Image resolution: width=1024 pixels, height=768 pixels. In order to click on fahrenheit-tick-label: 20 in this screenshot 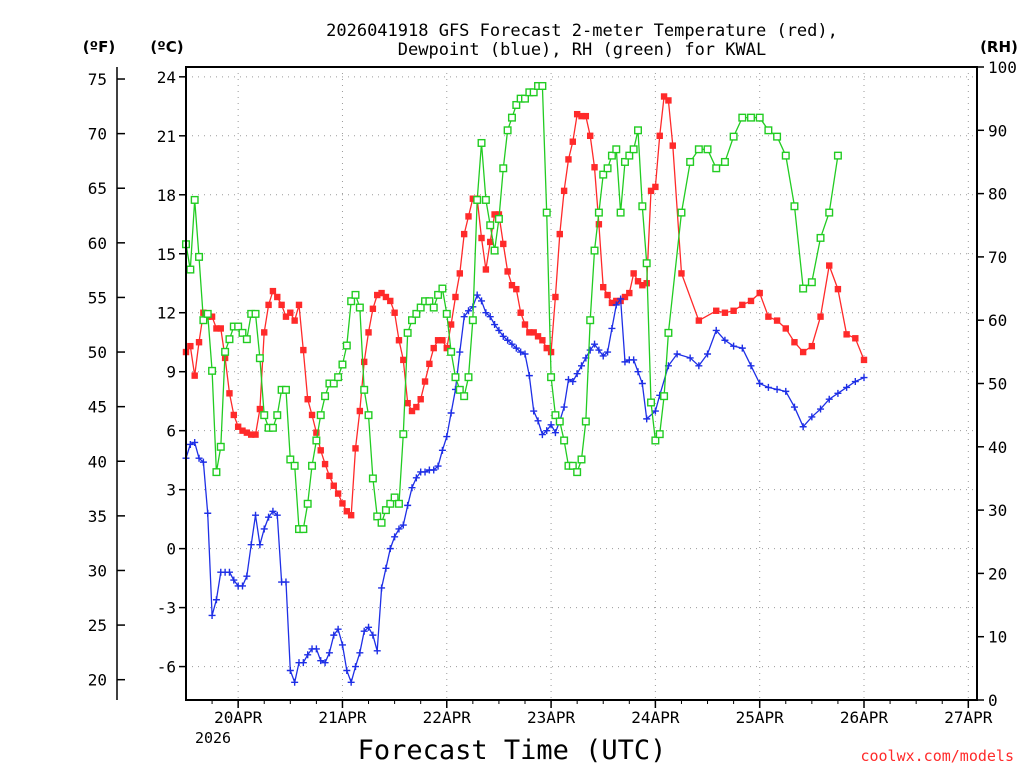, I will do `click(97, 680)`.